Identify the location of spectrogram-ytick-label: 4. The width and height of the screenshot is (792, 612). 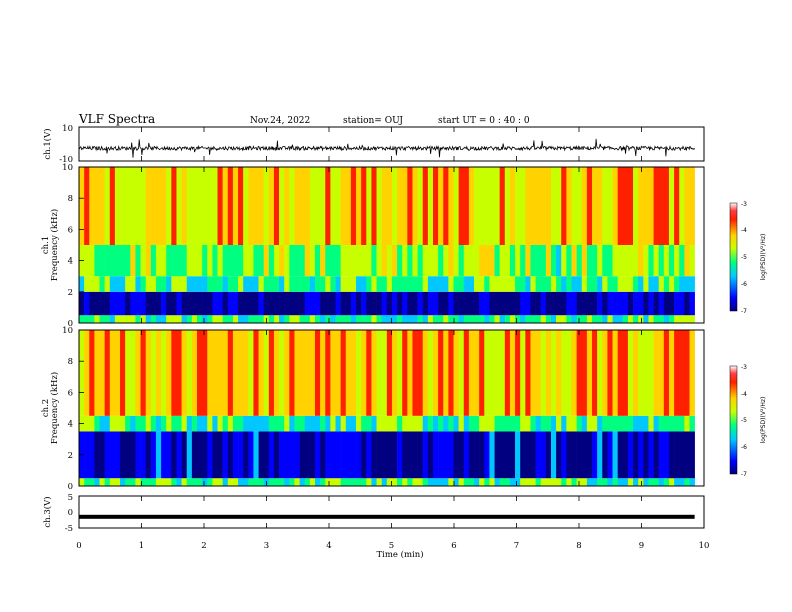
(70, 262).